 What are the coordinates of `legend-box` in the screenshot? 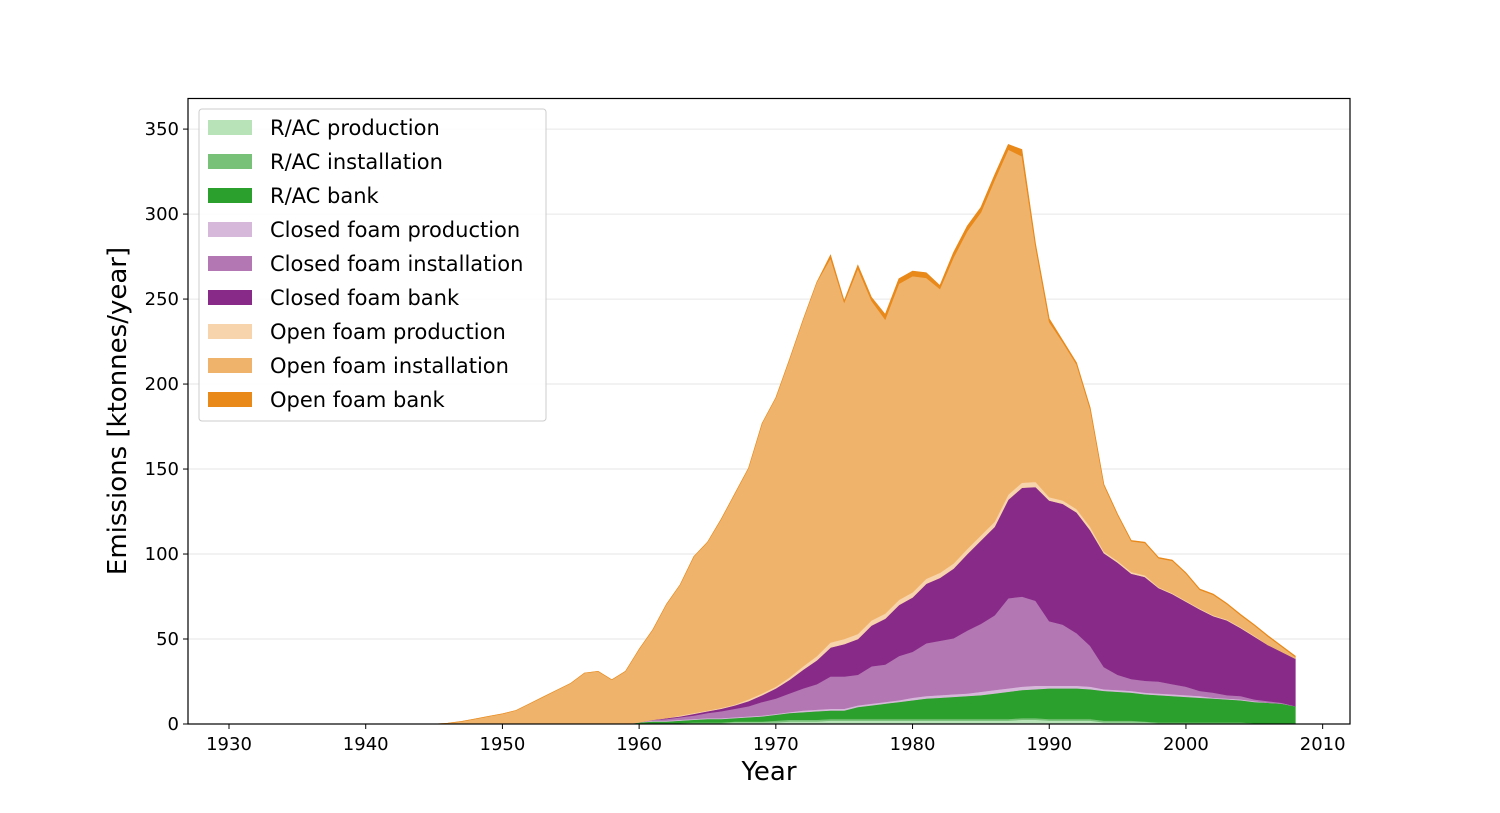 It's located at (372, 265).